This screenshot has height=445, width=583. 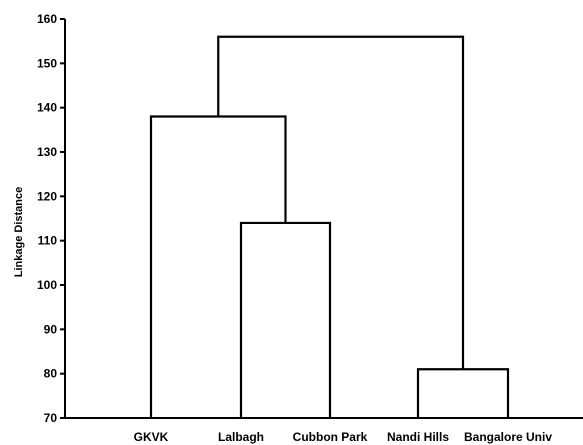 I want to click on y-tick-label: 140, so click(x=47, y=108).